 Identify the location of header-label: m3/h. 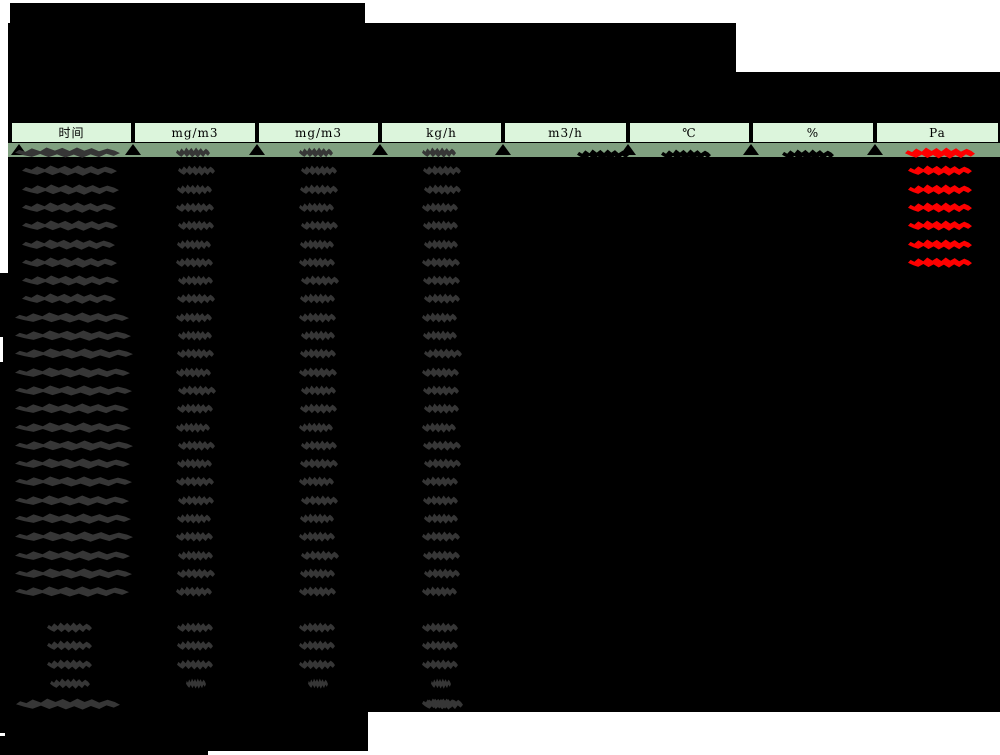
(565, 132).